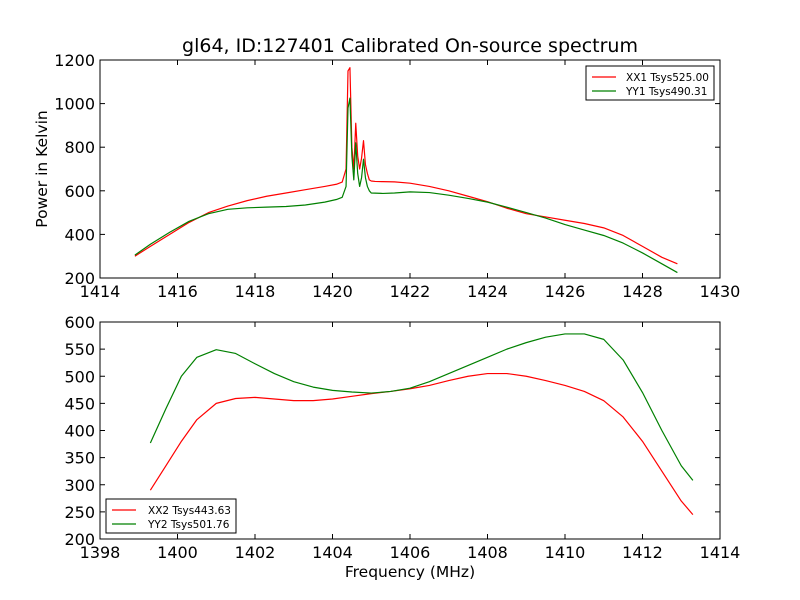 Image resolution: width=800 pixels, height=600 pixels. What do you see at coordinates (332, 291) in the screenshot?
I see `top-xtick-label: 1420` at bounding box center [332, 291].